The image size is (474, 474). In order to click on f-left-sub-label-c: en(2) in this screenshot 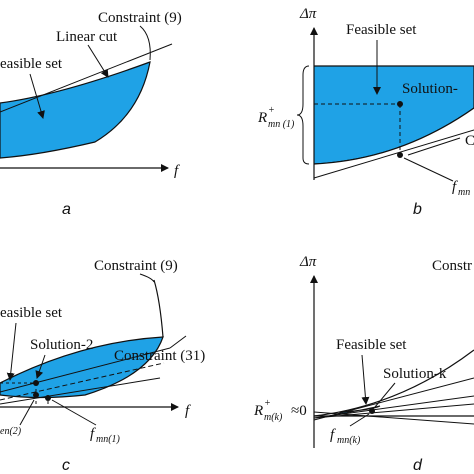, I will do `click(11, 431)`.